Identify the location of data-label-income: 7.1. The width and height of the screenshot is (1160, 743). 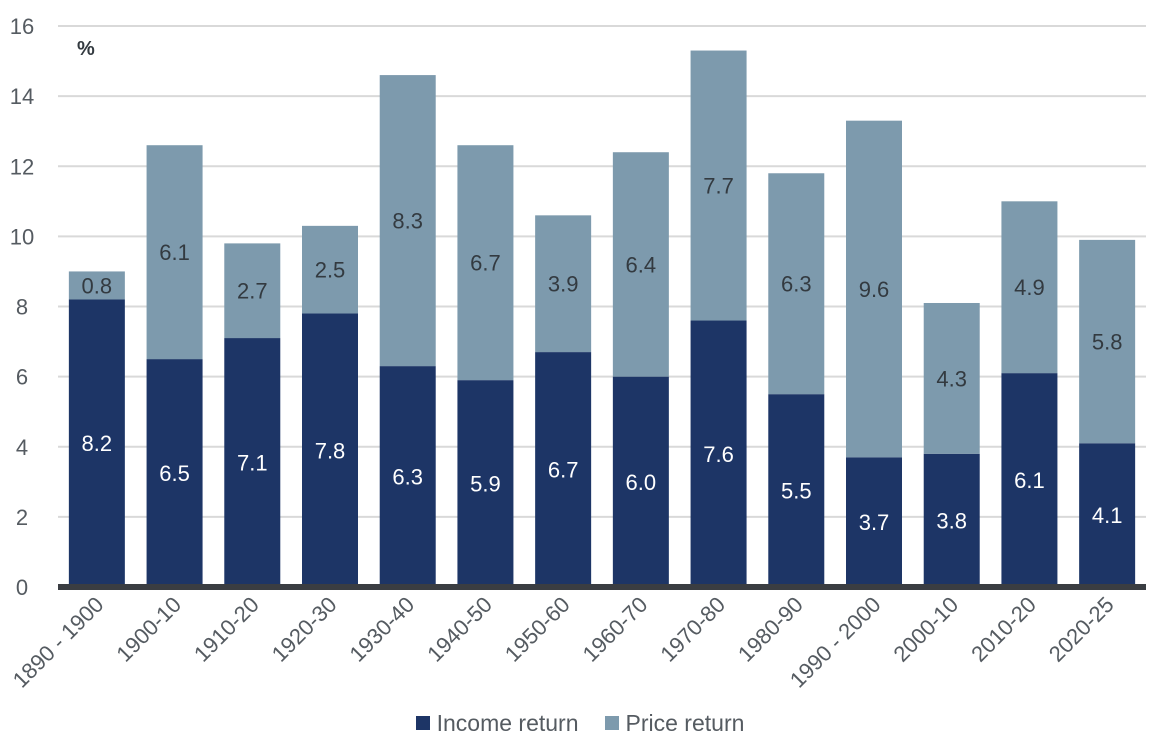
(252, 463).